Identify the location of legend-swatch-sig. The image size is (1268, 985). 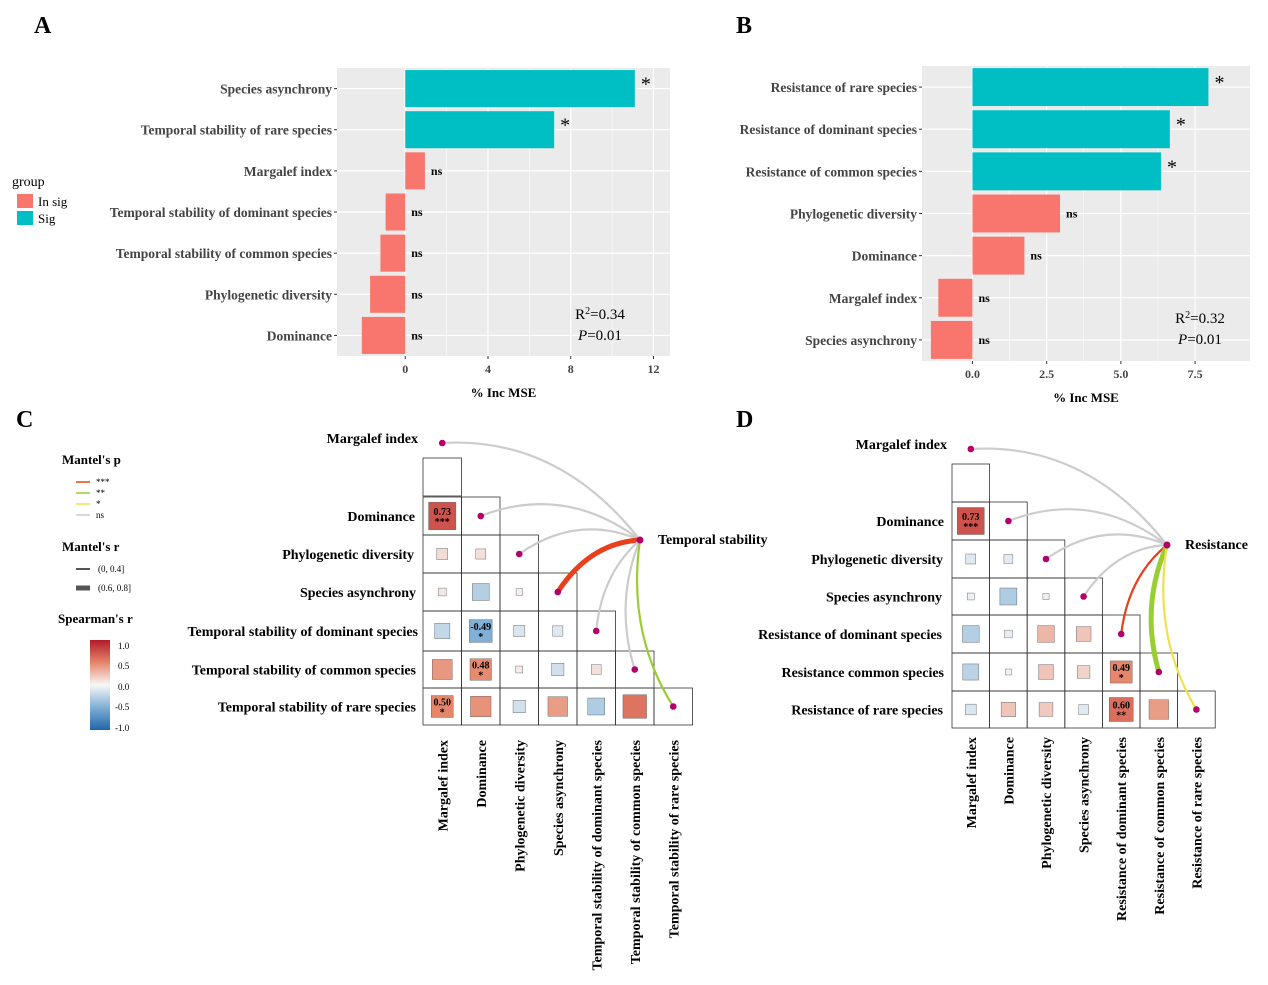
(25, 218).